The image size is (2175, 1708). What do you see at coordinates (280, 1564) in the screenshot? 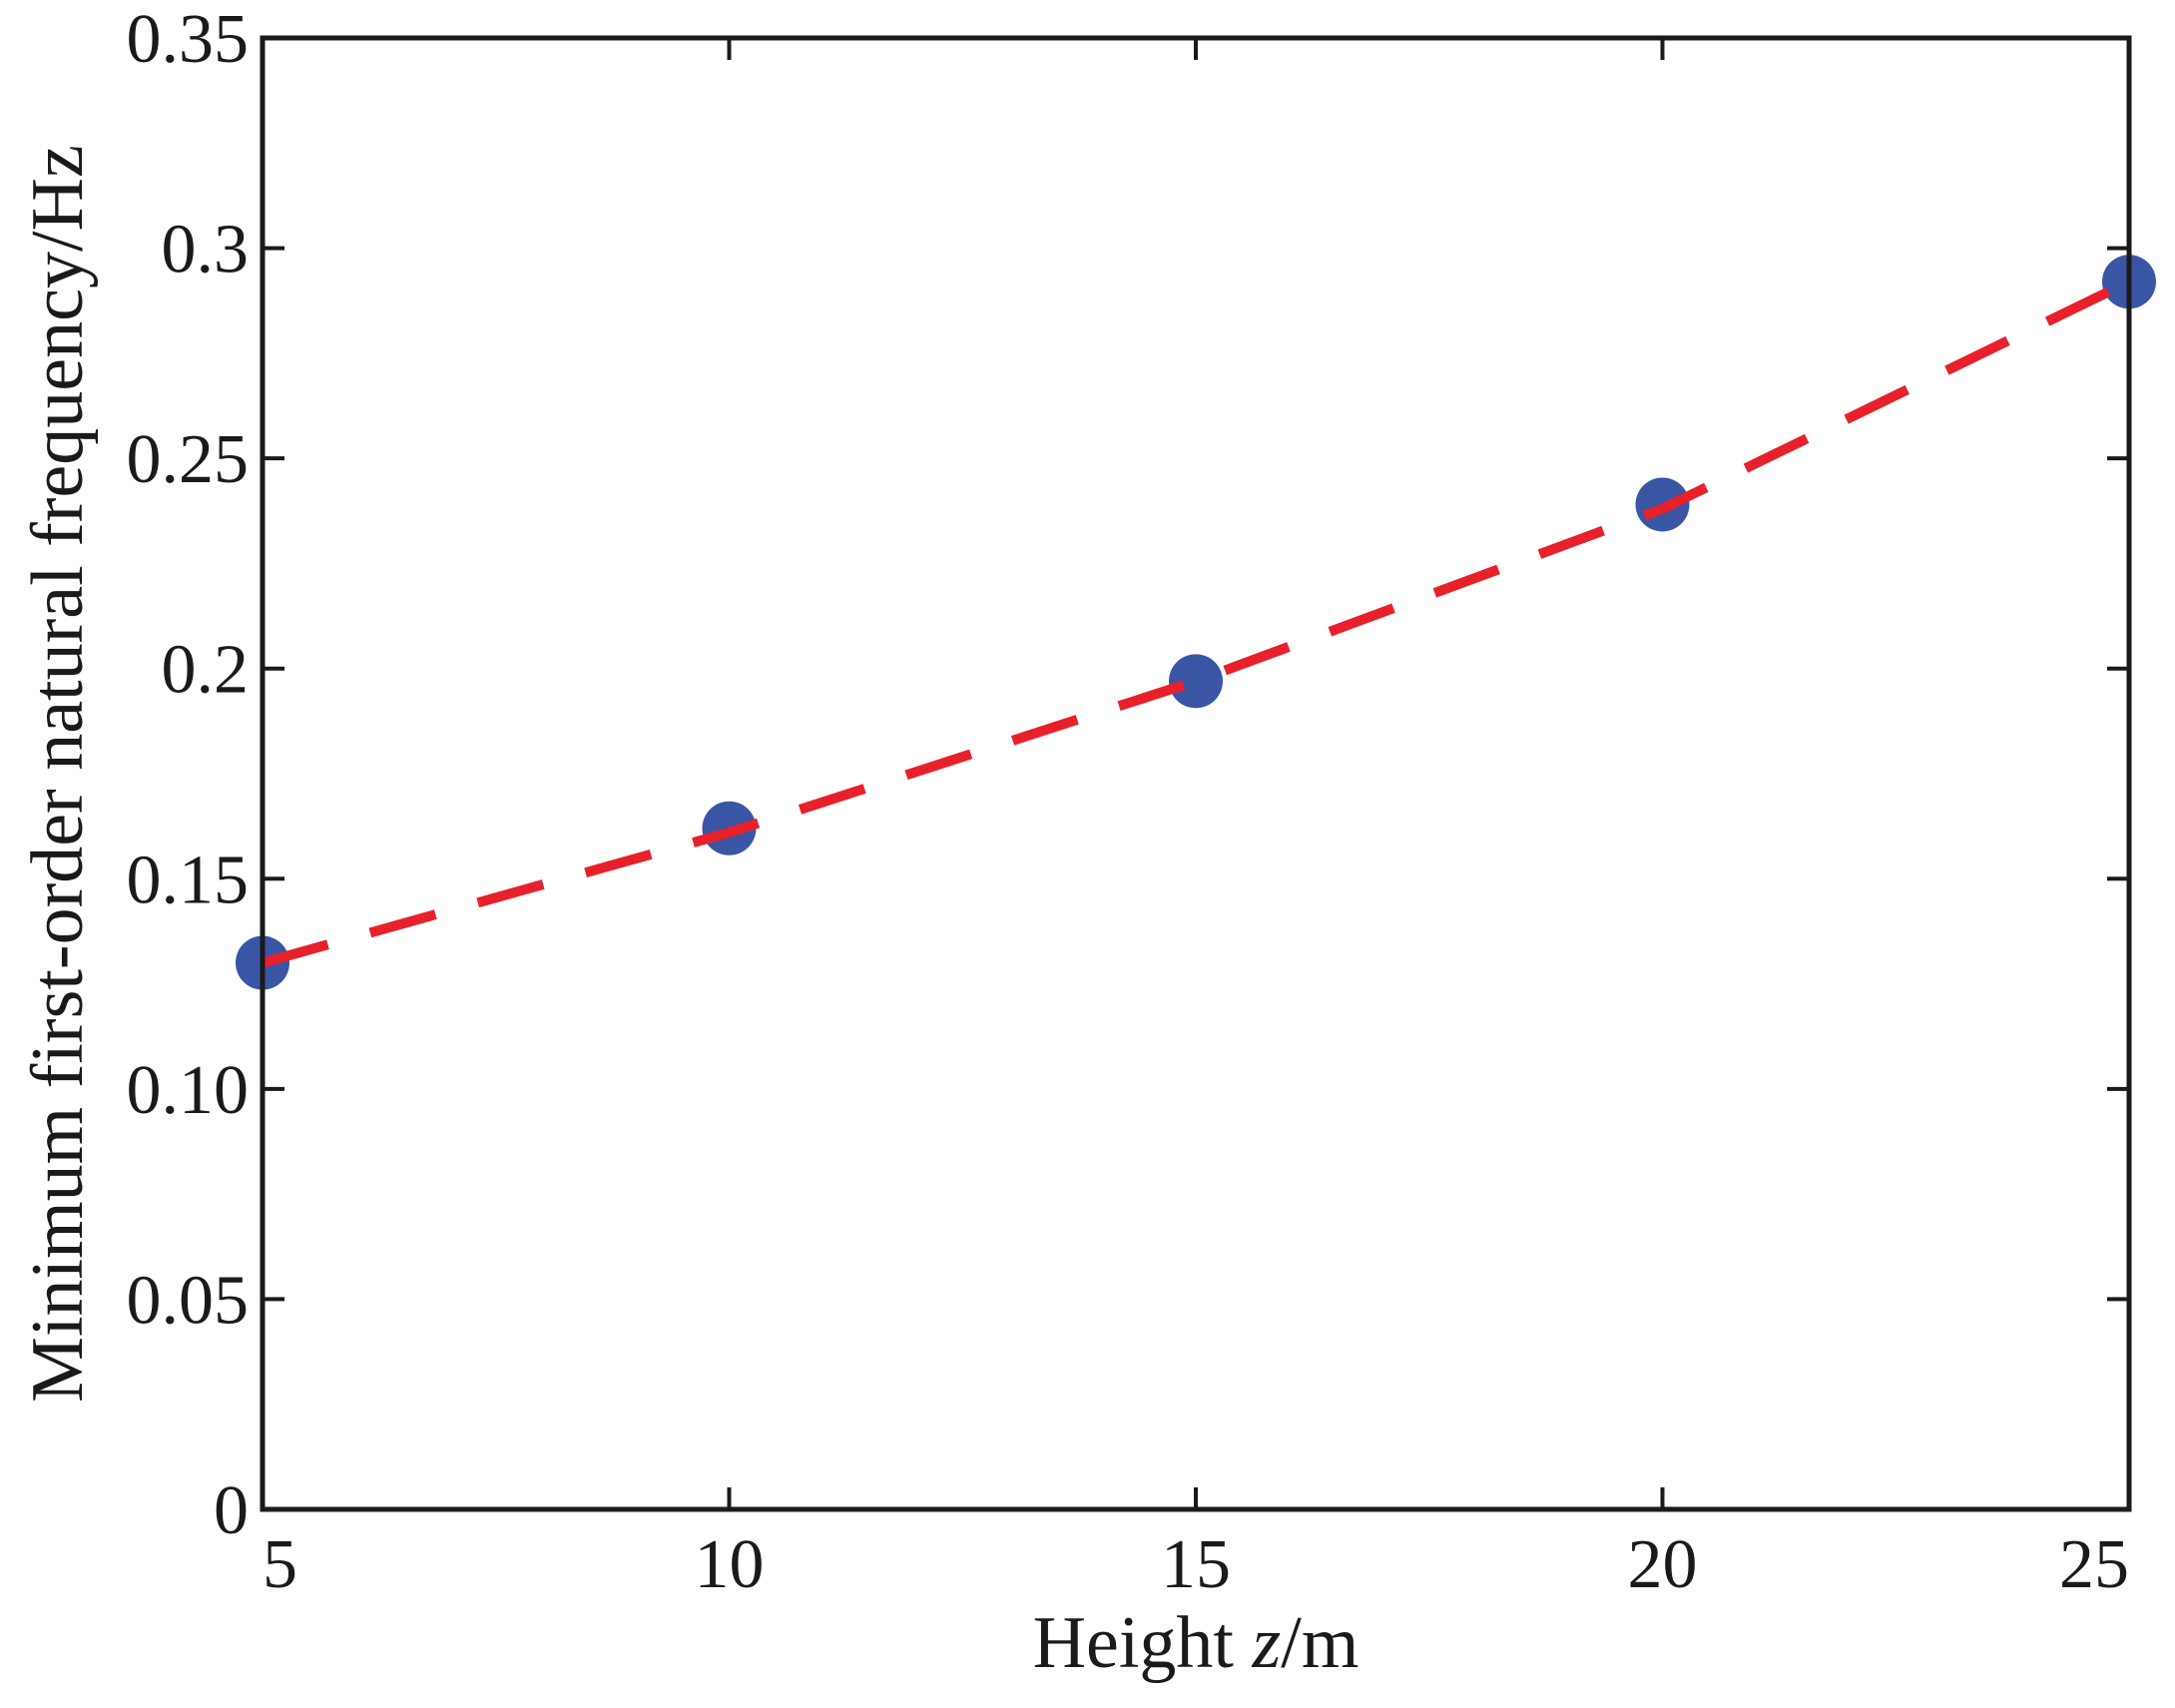
I see `x-tick-label: 5` at bounding box center [280, 1564].